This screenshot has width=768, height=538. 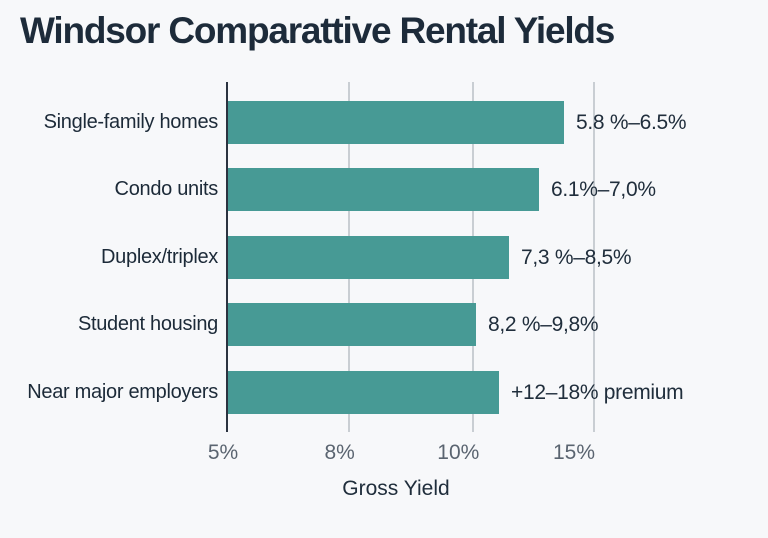 What do you see at coordinates (339, 452) in the screenshot?
I see `x-tick-label: 8%` at bounding box center [339, 452].